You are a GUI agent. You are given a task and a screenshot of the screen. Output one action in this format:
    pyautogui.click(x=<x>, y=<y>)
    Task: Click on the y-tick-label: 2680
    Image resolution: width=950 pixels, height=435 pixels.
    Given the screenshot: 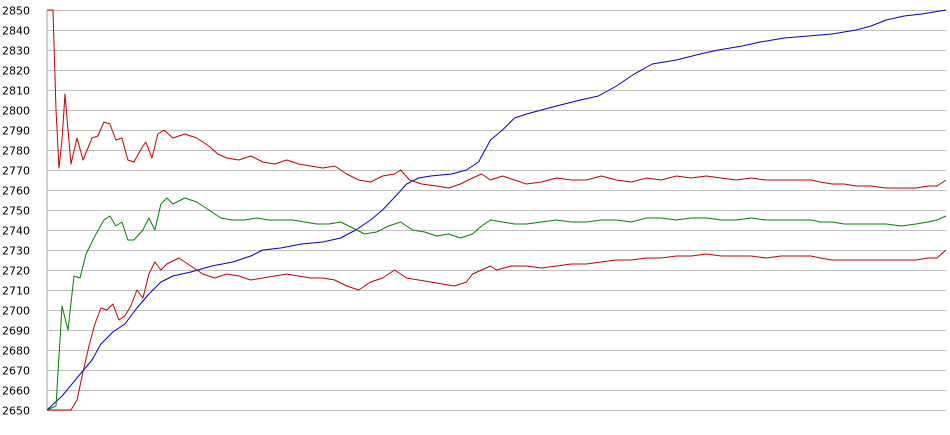 What is the action you would take?
    pyautogui.click(x=16, y=351)
    